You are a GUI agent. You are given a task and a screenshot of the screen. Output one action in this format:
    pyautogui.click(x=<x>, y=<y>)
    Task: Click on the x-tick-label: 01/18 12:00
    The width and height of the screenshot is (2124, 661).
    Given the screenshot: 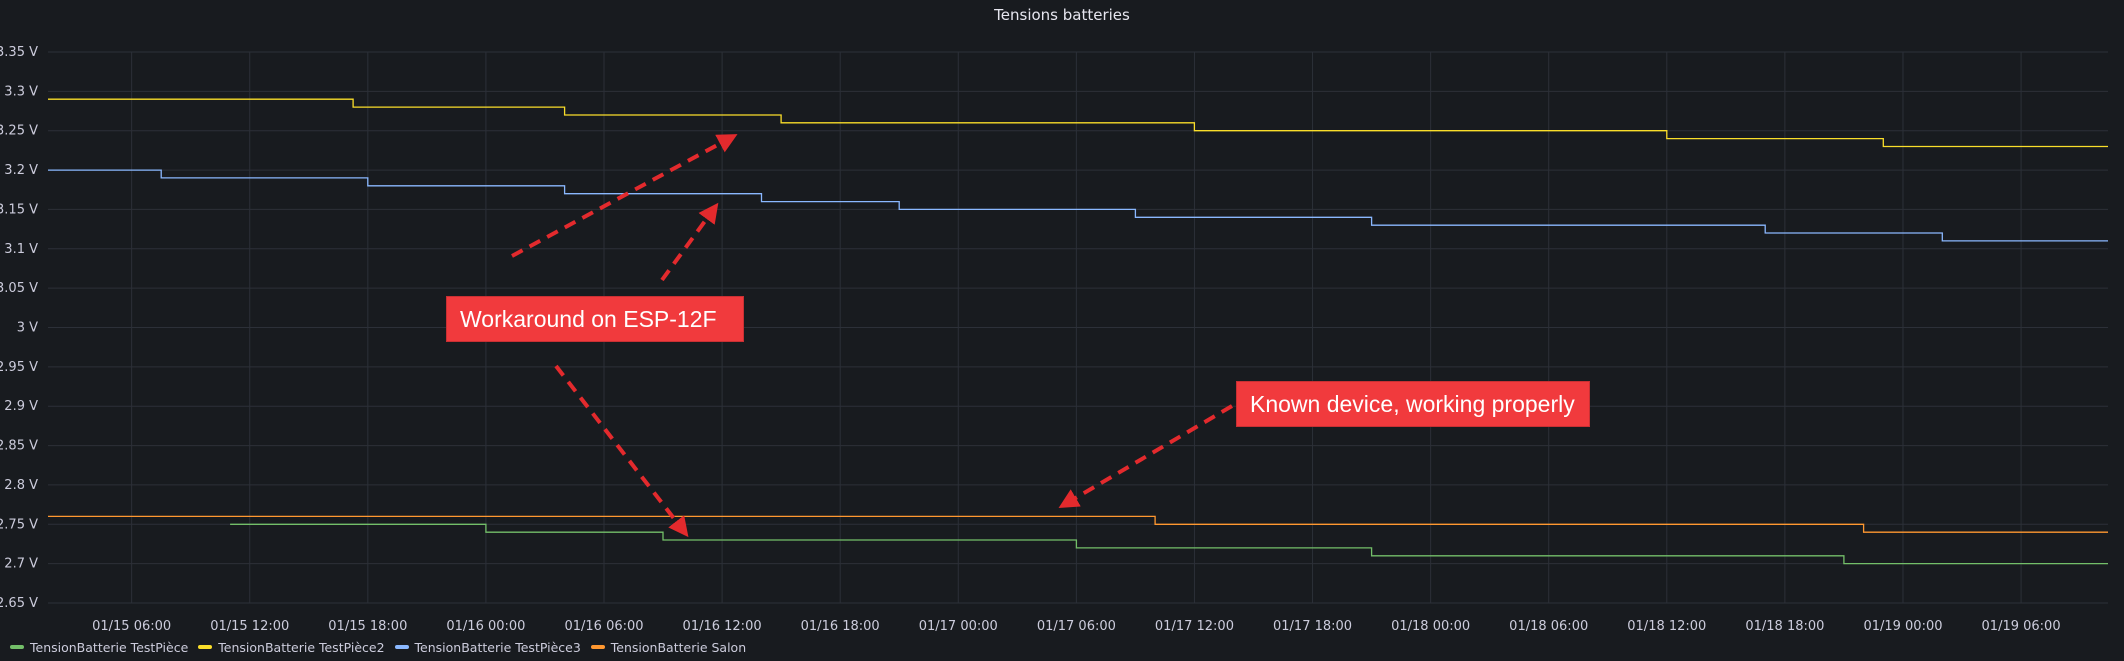 What is the action you would take?
    pyautogui.click(x=1666, y=626)
    